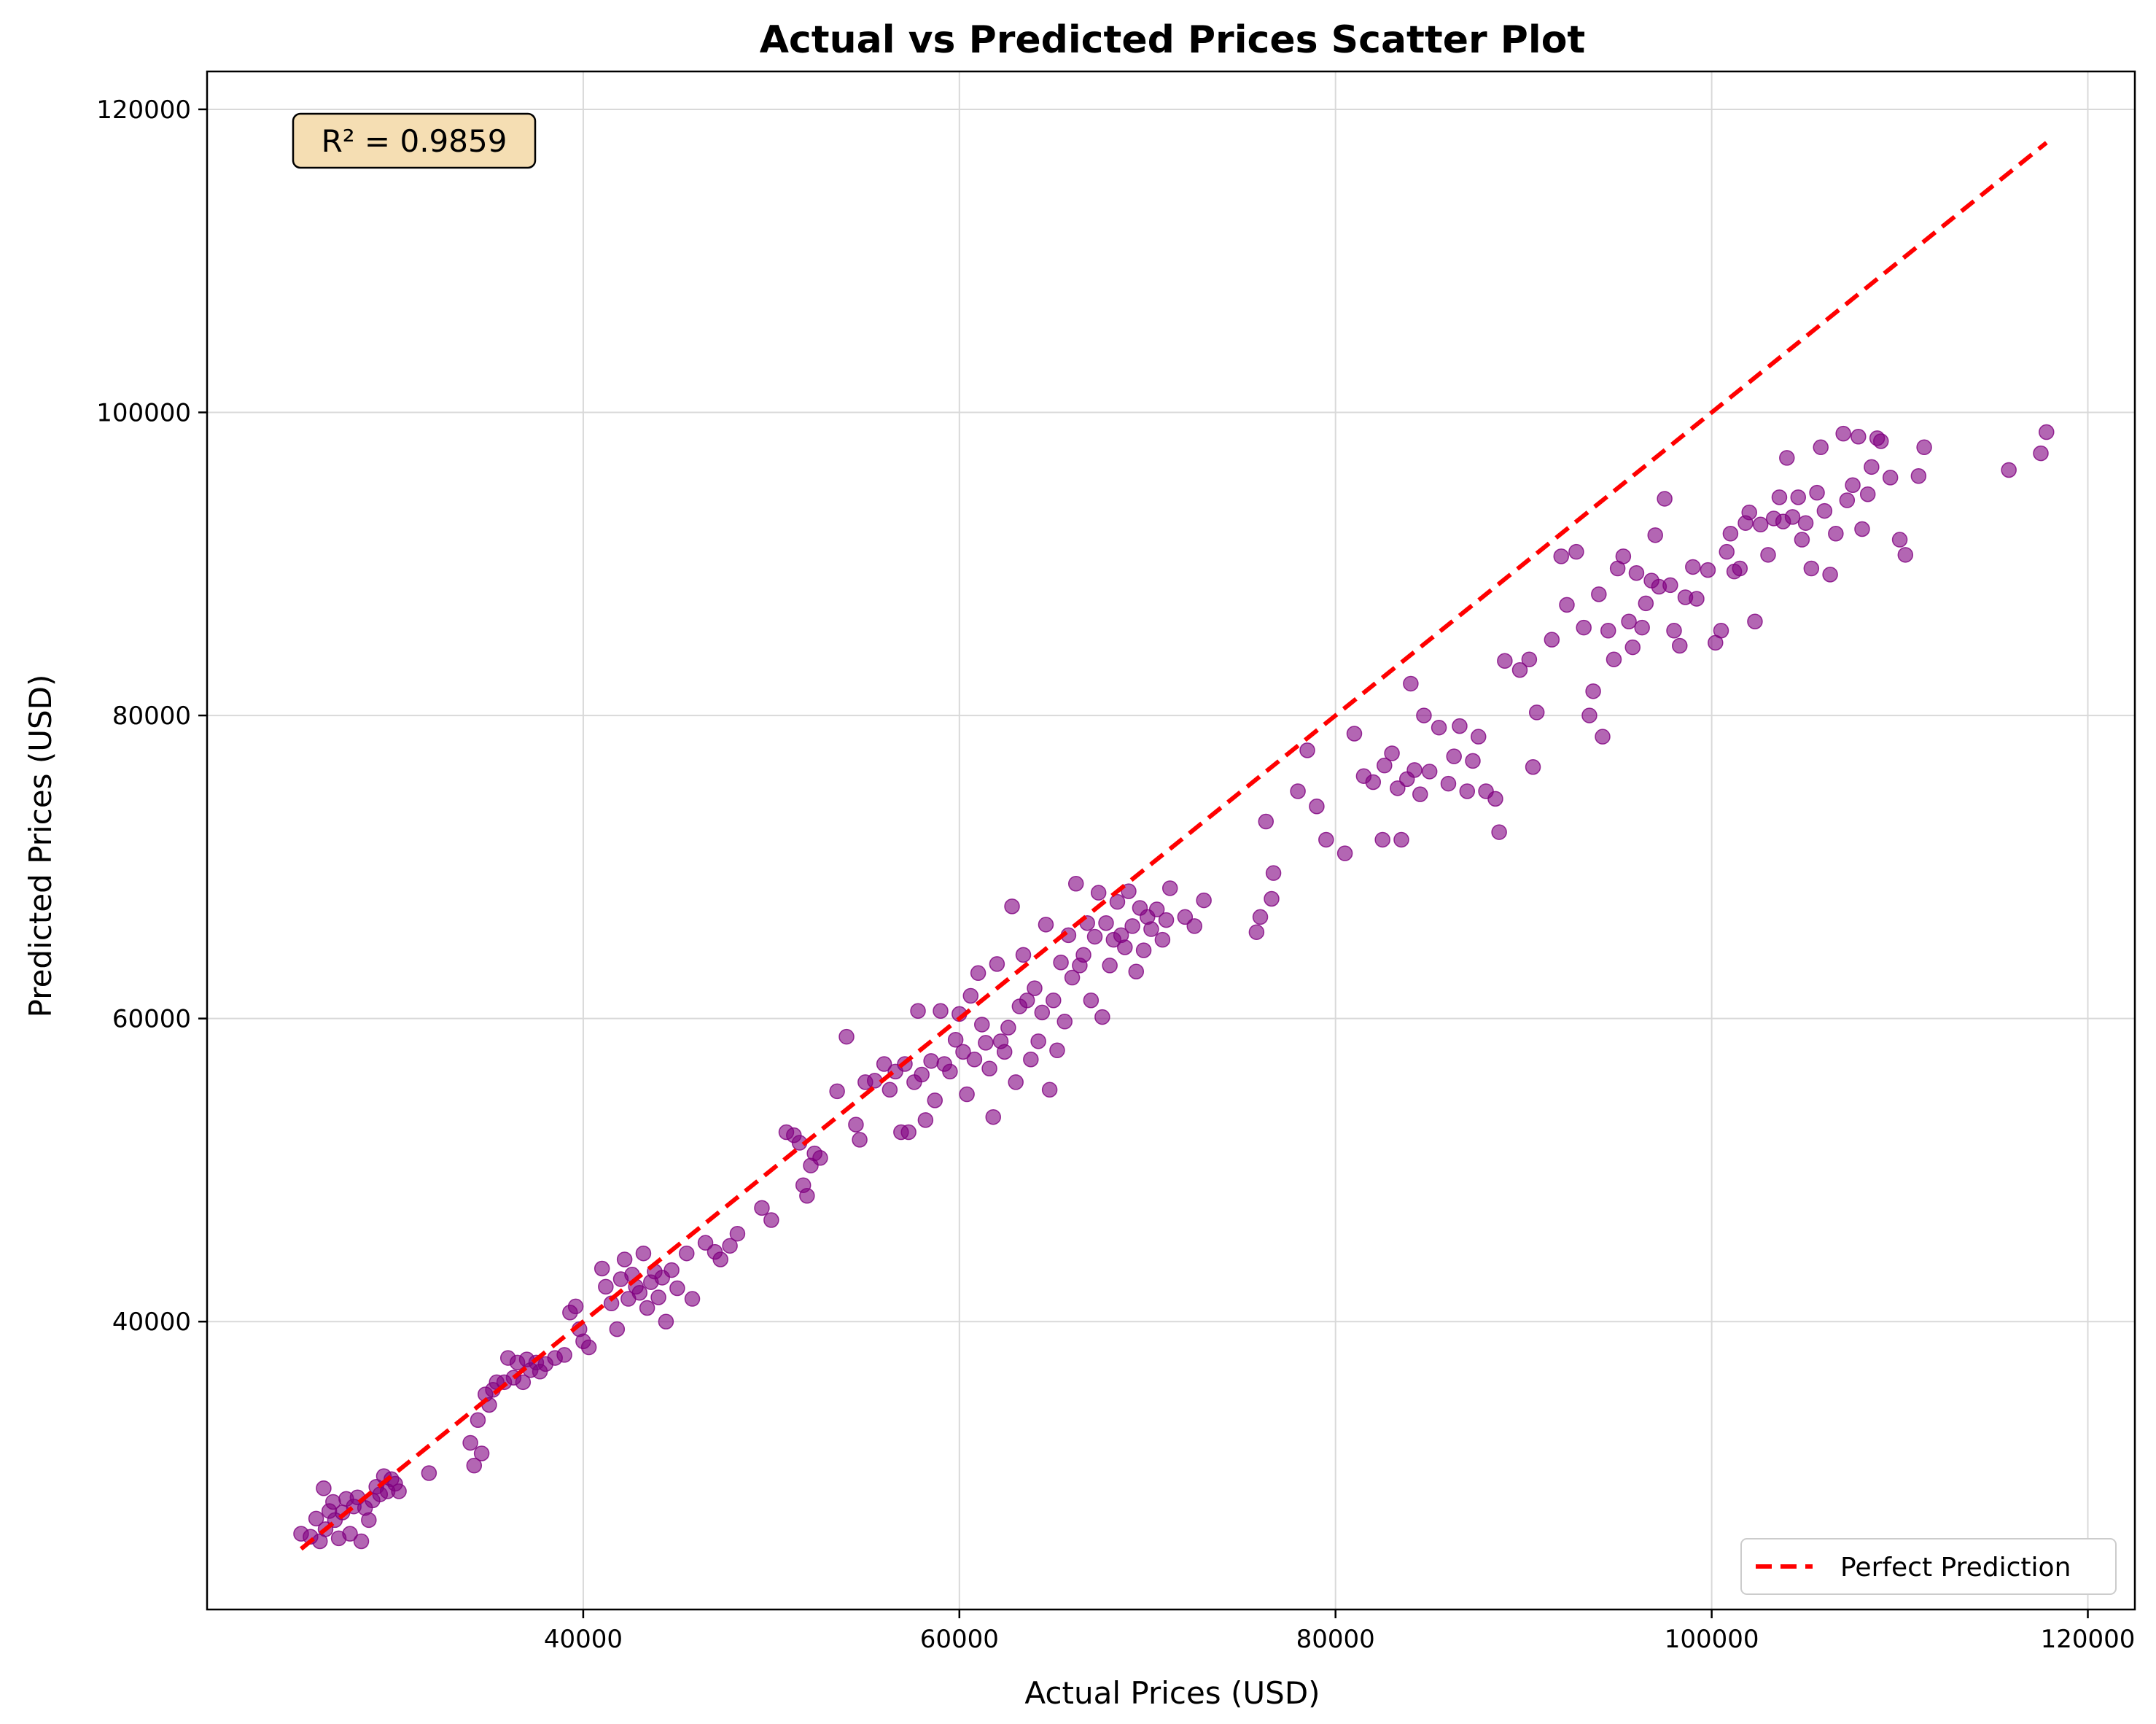 This screenshot has height=1724, width=2156. I want to click on annotation-box, so click(415, 140).